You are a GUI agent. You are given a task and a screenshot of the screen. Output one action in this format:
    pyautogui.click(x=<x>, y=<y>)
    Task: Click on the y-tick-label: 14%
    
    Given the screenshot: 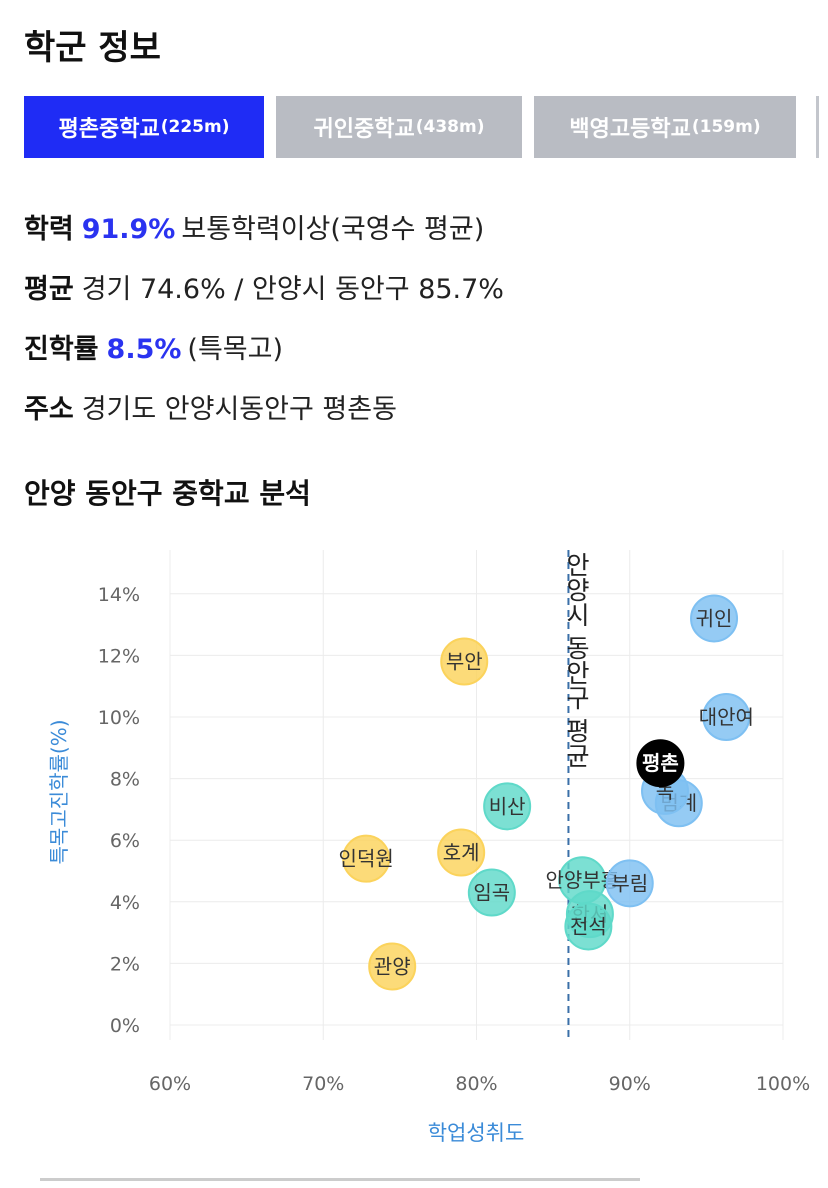 What is the action you would take?
    pyautogui.click(x=119, y=595)
    